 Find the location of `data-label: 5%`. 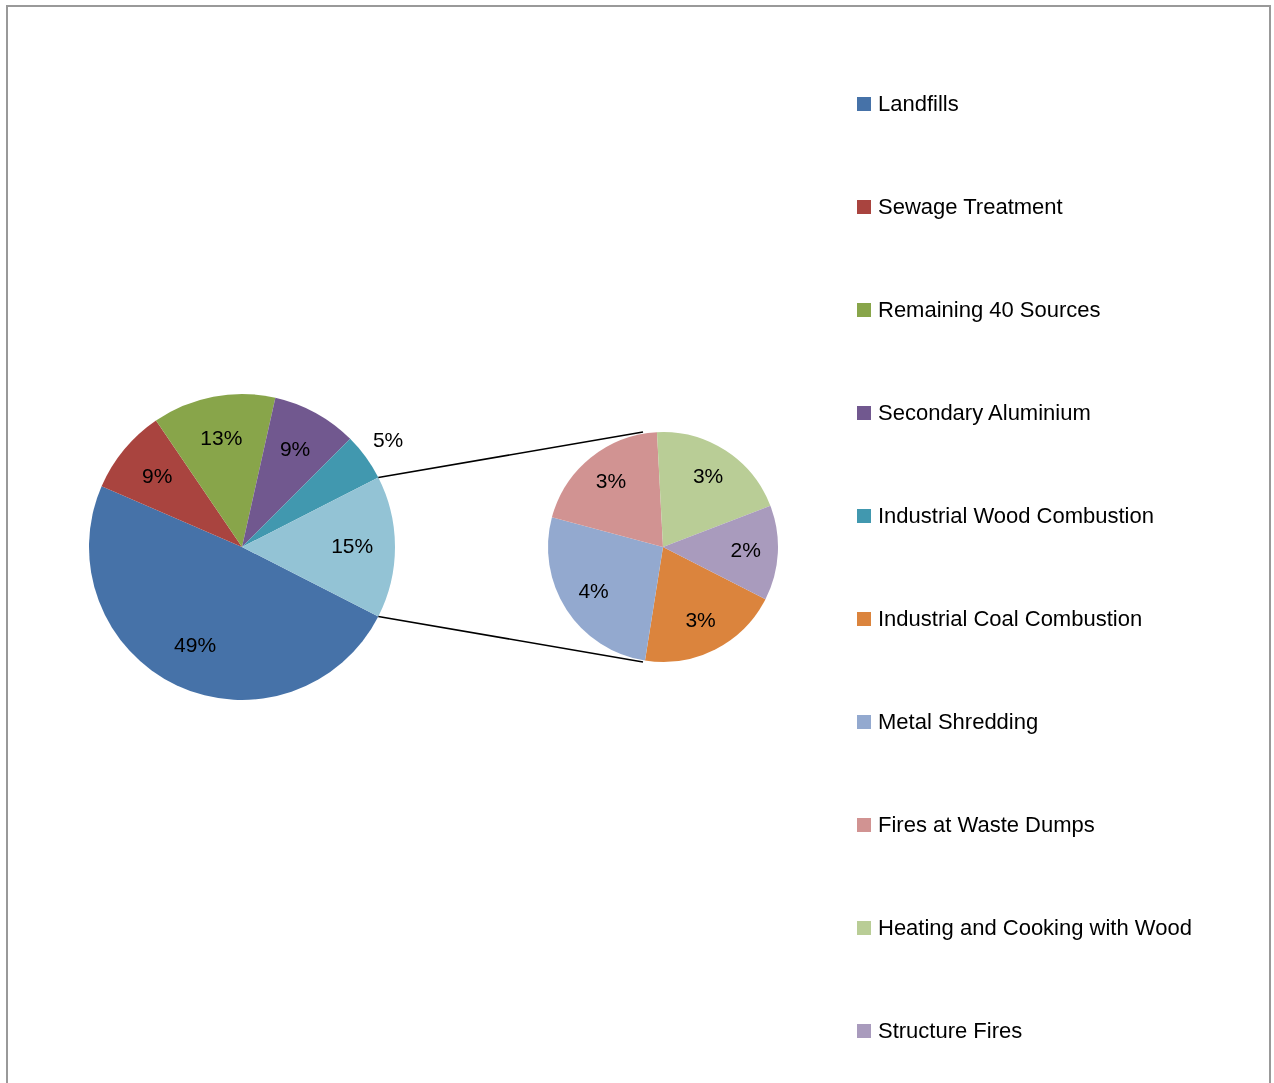

data-label: 5% is located at coordinates (388, 439).